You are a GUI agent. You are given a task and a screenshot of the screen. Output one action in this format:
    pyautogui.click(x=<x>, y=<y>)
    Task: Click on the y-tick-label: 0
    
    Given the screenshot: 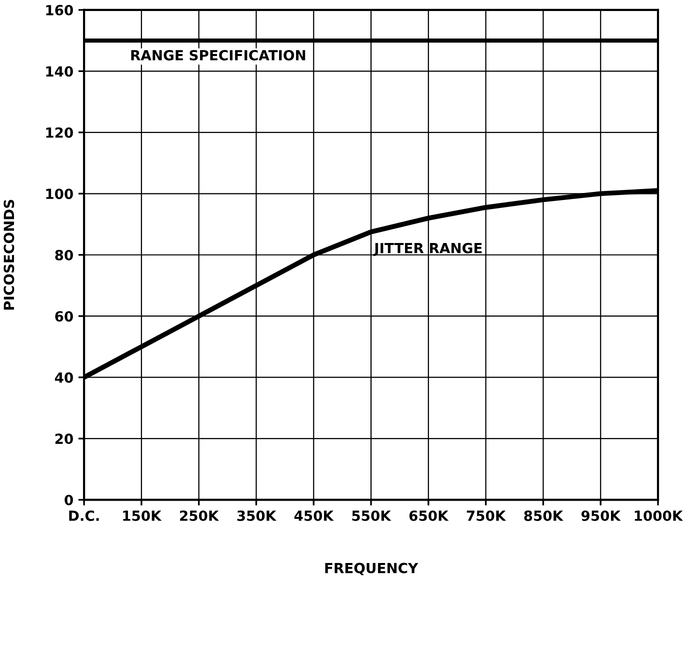 What is the action you would take?
    pyautogui.click(x=68, y=500)
    